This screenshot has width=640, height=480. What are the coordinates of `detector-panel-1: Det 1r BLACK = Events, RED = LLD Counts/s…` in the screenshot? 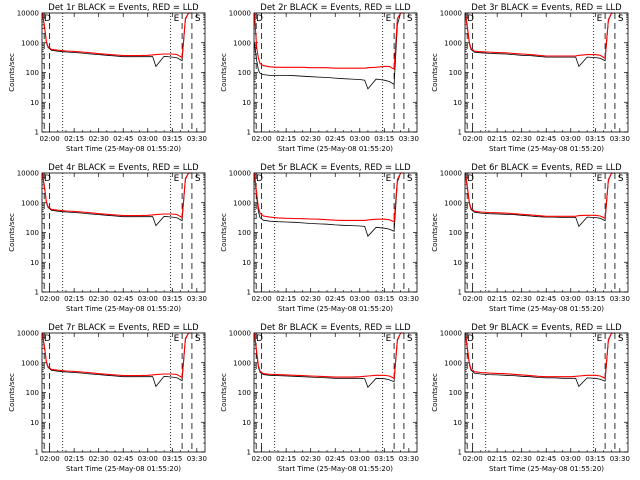 It's located at (107, 78).